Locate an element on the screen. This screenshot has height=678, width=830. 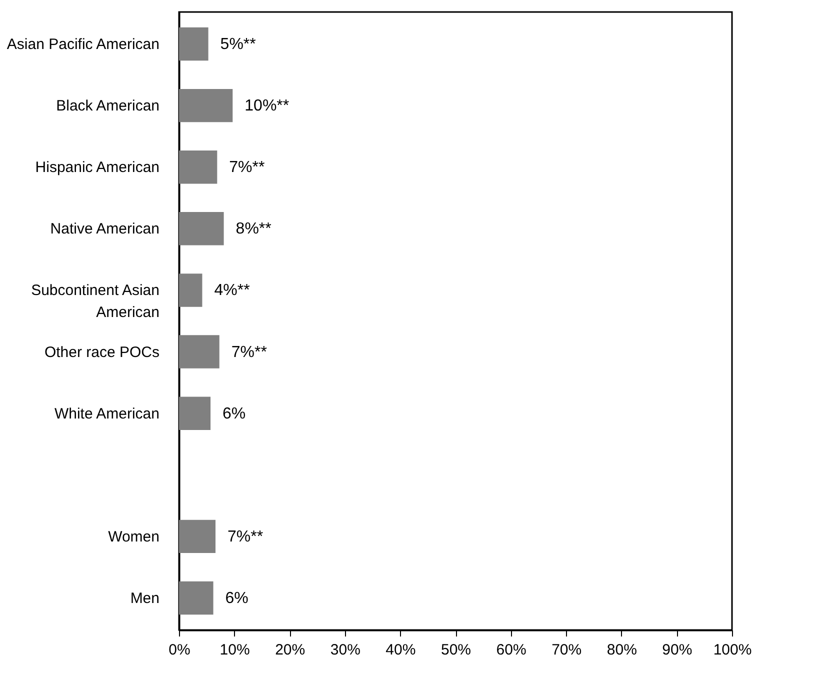
x-tick-label: 70% is located at coordinates (567, 650).